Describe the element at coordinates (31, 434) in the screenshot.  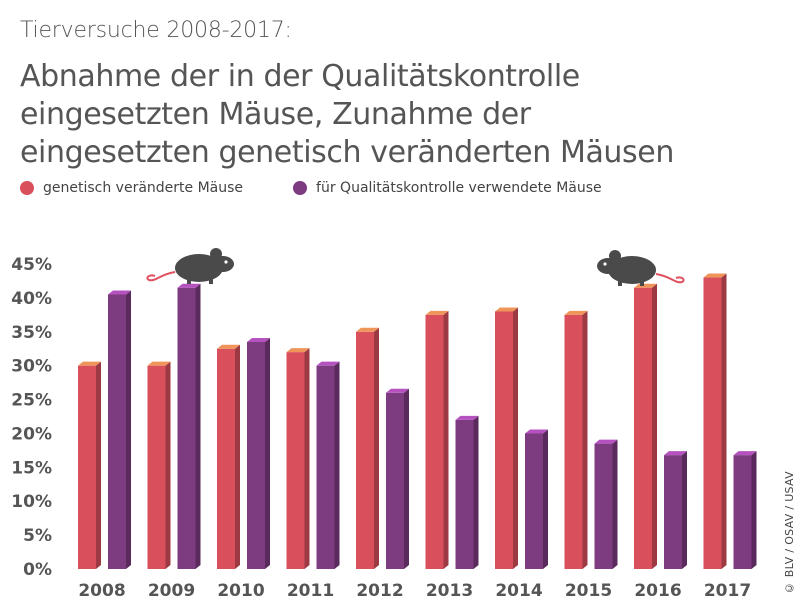
I see `y-tick-label: 20%` at that location.